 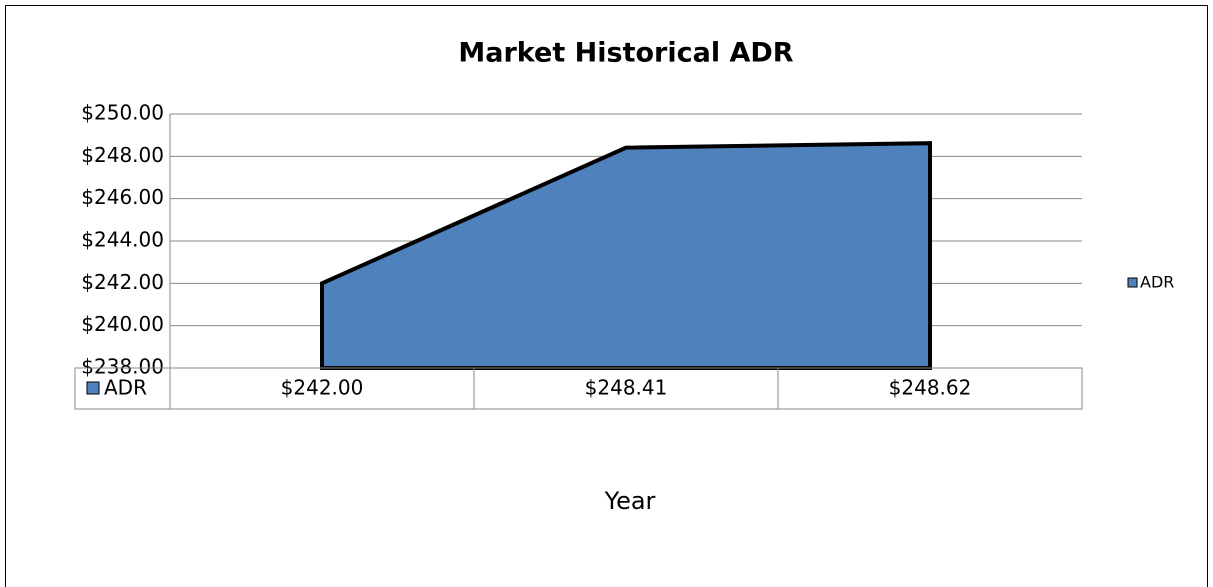 What do you see at coordinates (578, 388) in the screenshot?
I see `data-table` at bounding box center [578, 388].